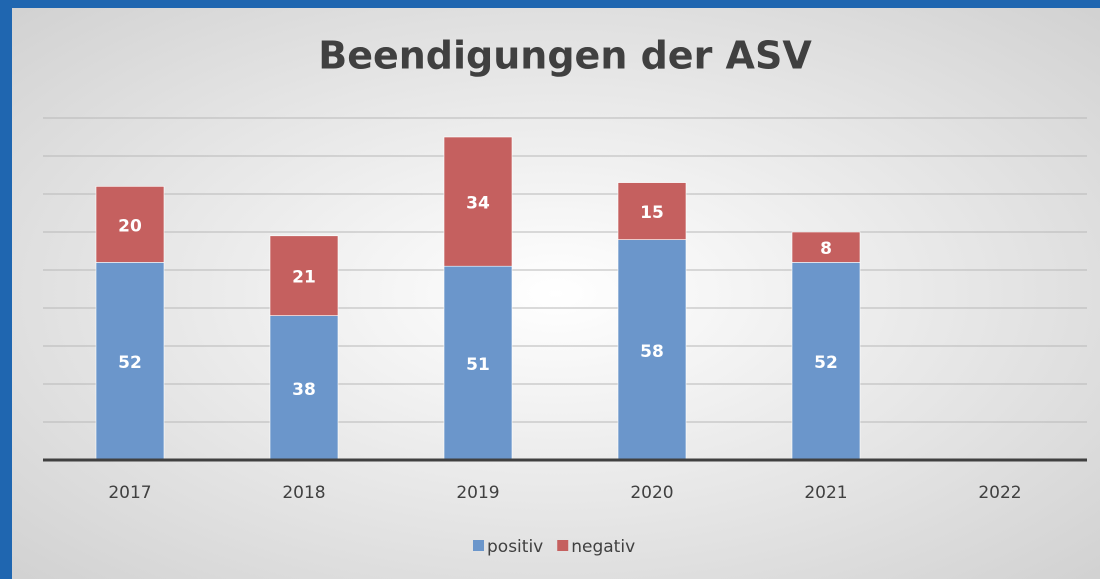 The width and height of the screenshot is (1100, 579). What do you see at coordinates (515, 547) in the screenshot?
I see `legend-label: positiv` at bounding box center [515, 547].